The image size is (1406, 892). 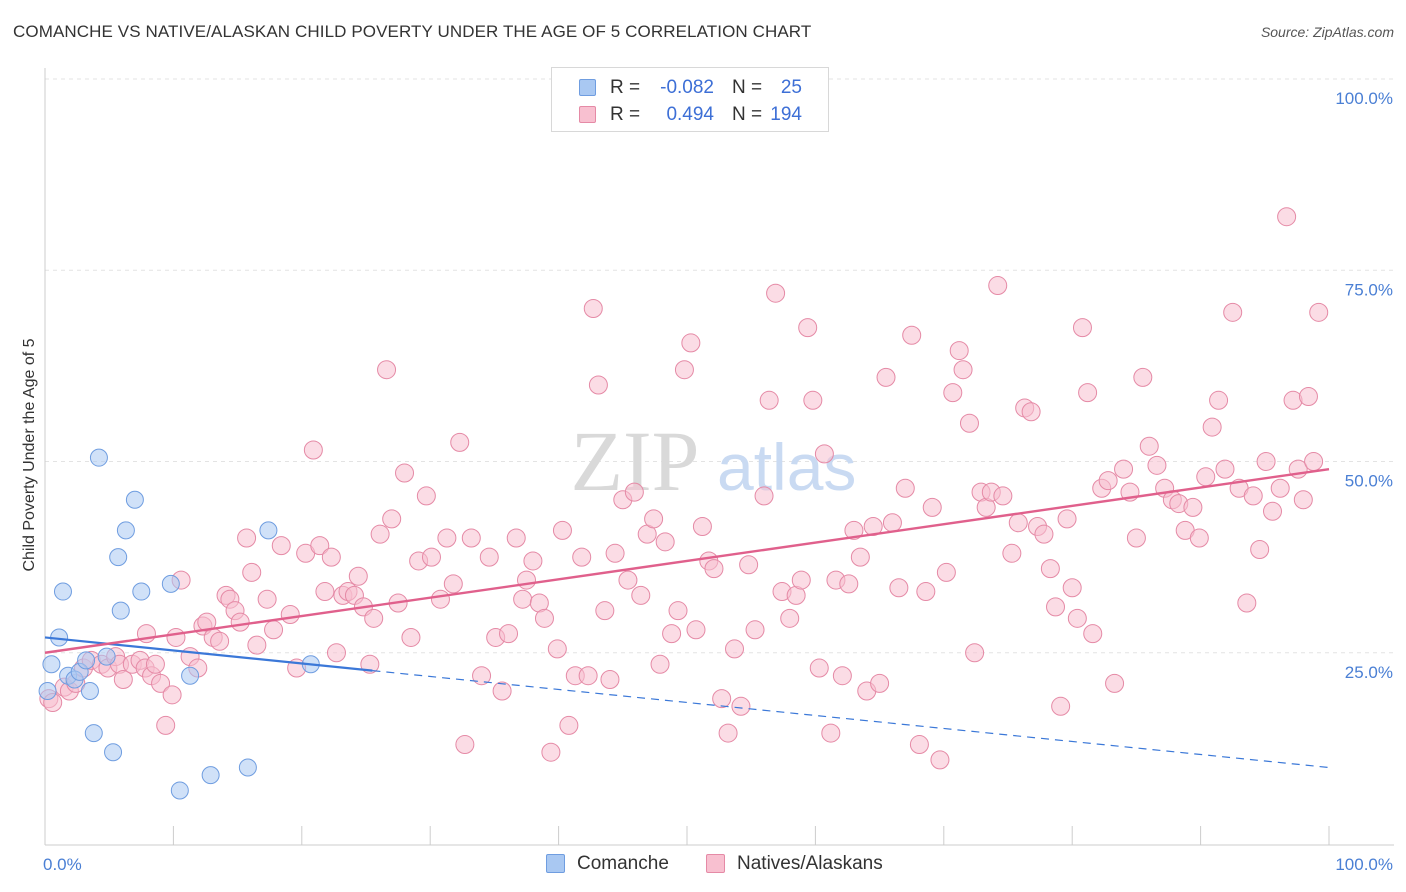 What do you see at coordinates (555, 863) in the screenshot?
I see `bottom-legend-swatch-comanche` at bounding box center [555, 863].